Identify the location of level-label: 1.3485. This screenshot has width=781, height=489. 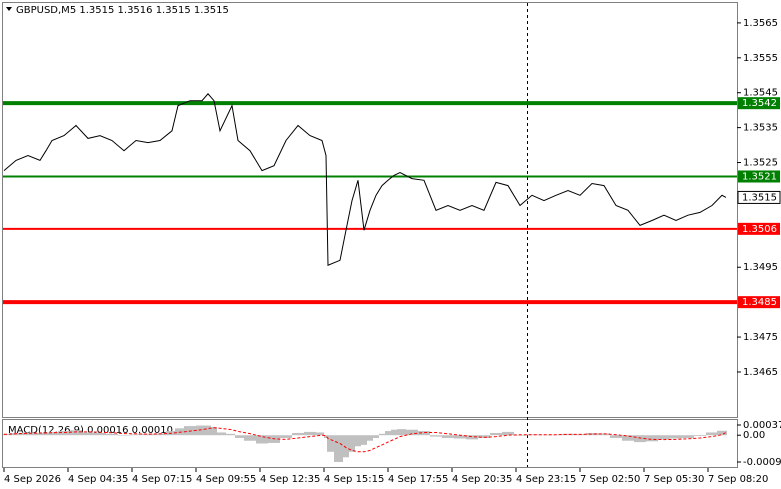
(759, 302).